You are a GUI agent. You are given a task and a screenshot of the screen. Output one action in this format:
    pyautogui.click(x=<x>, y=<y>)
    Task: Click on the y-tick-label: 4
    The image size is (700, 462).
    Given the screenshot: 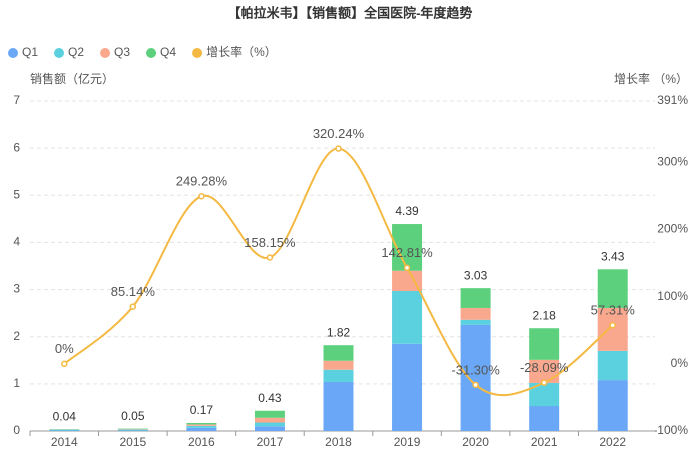 What is the action you would take?
    pyautogui.click(x=16, y=242)
    